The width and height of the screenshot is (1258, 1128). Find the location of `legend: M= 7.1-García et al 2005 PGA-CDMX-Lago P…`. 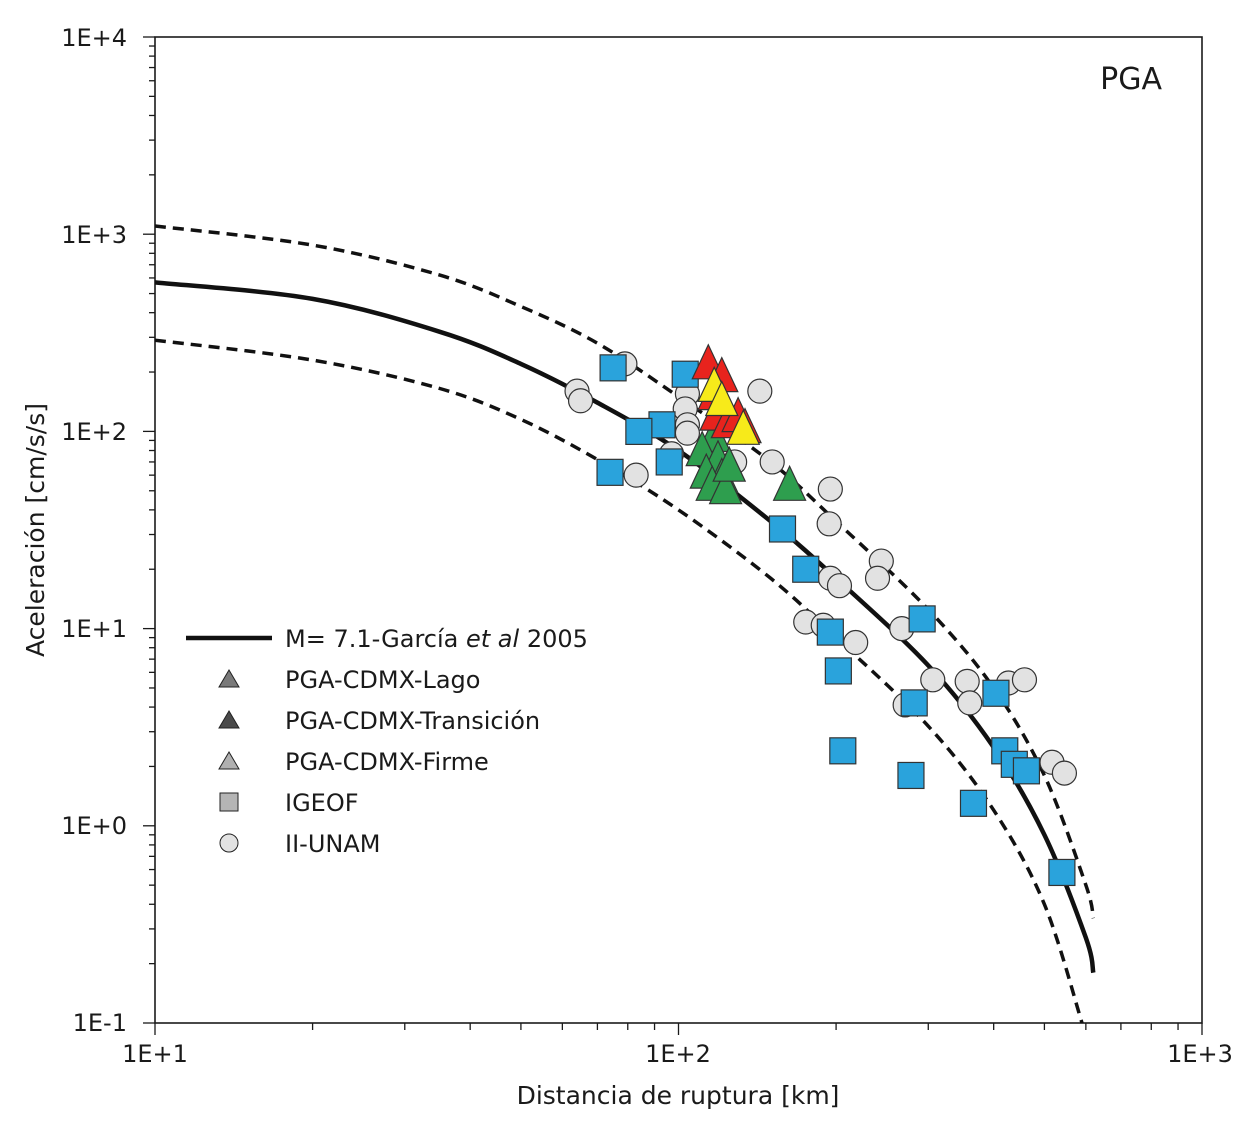

legend: M= 7.1-García et al 2005 PGA-CDMX-Lago P… is located at coordinates (387, 741).